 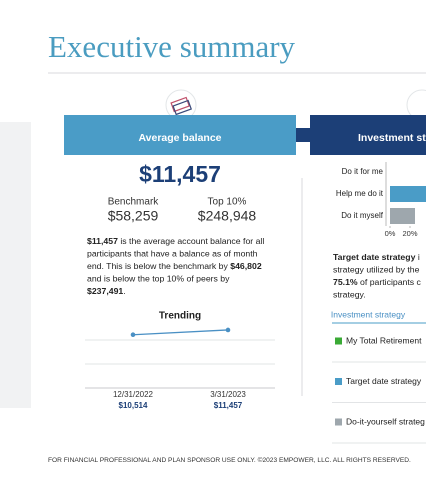 I want to click on paragraph-run: i, so click(x=417, y=257).